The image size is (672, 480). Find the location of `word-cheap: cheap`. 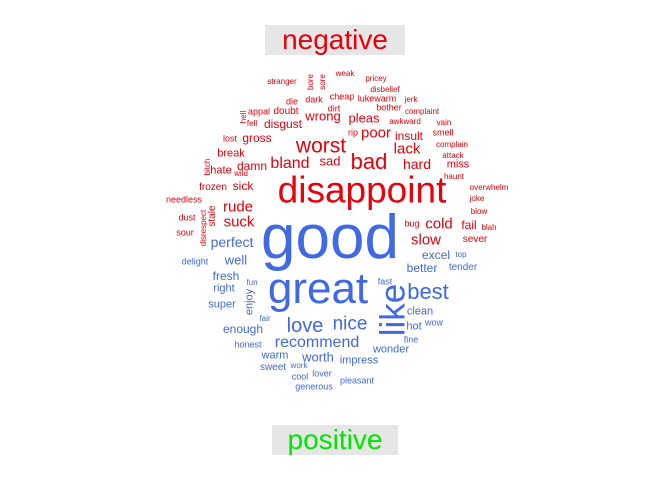

word-cheap: cheap is located at coordinates (342, 96).